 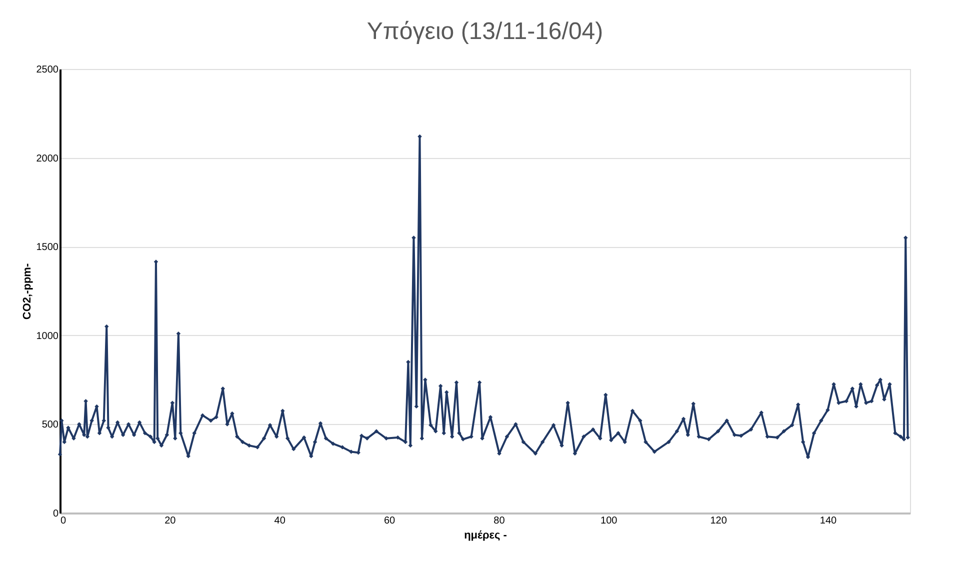 What do you see at coordinates (280, 521) in the screenshot?
I see `x-tick-label: 40` at bounding box center [280, 521].